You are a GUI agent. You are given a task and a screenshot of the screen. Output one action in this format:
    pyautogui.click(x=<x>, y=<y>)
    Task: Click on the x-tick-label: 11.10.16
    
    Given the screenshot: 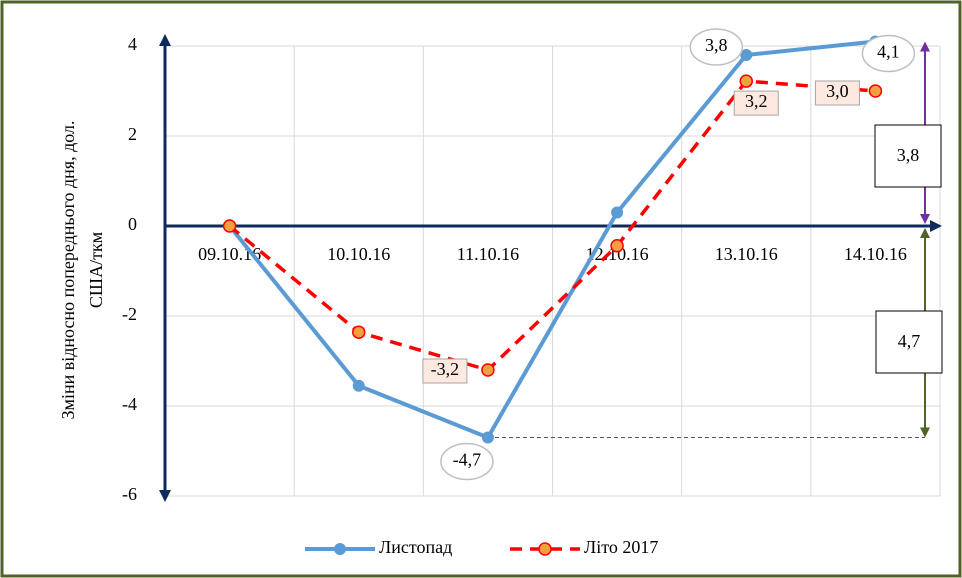 What is the action you would take?
    pyautogui.click(x=488, y=254)
    